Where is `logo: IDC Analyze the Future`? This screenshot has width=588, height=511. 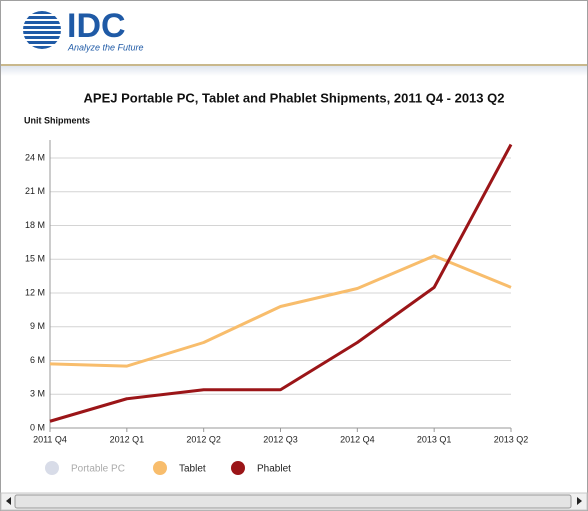 logo: IDC Analyze the Future is located at coordinates (83, 29).